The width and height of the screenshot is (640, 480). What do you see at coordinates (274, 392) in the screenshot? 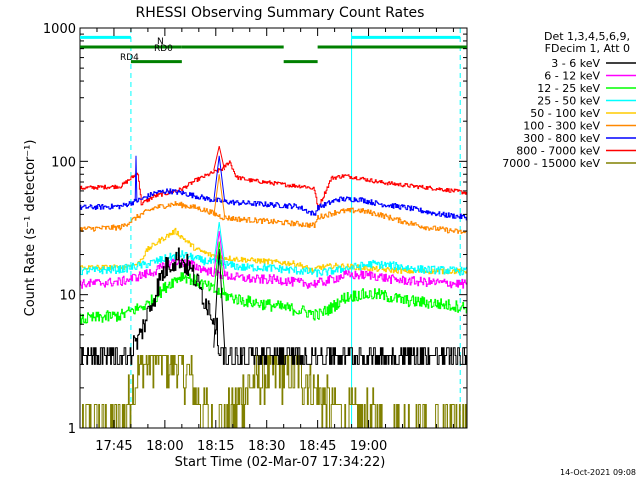
I see `series-7000-15000-keV-line` at bounding box center [274, 392].